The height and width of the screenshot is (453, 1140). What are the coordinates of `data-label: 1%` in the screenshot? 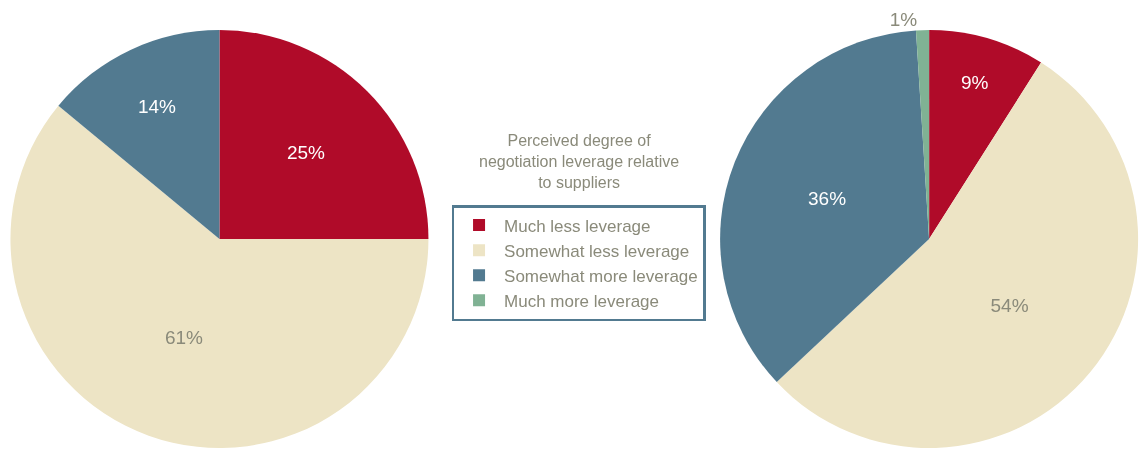 It's located at (903, 20).